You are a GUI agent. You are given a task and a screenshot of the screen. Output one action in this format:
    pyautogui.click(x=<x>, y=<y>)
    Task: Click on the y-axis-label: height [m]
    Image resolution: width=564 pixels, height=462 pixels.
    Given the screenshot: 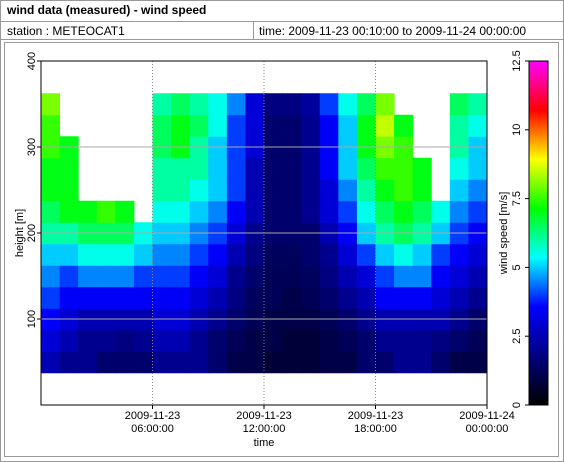 What is the action you would take?
    pyautogui.click(x=20, y=233)
    